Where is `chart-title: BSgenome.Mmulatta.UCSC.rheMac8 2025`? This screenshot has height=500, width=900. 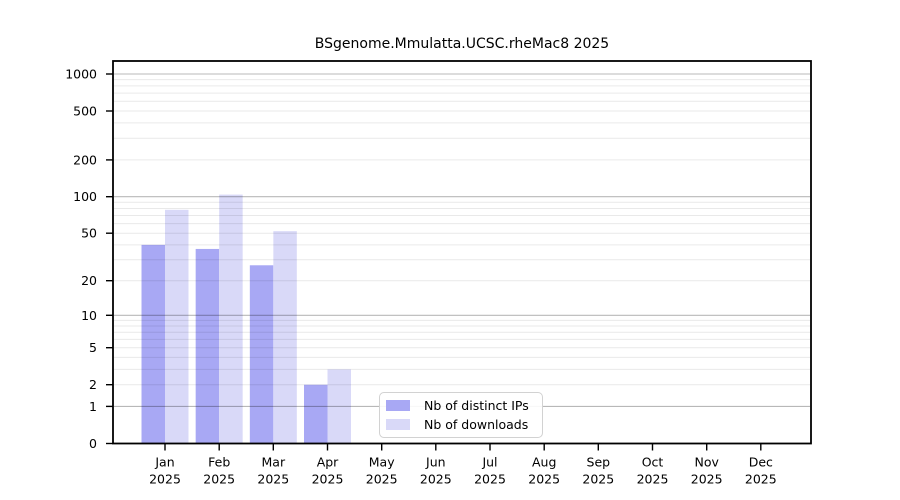 chart-title: BSgenome.Mmulatta.UCSC.rheMac8 2025 is located at coordinates (462, 44).